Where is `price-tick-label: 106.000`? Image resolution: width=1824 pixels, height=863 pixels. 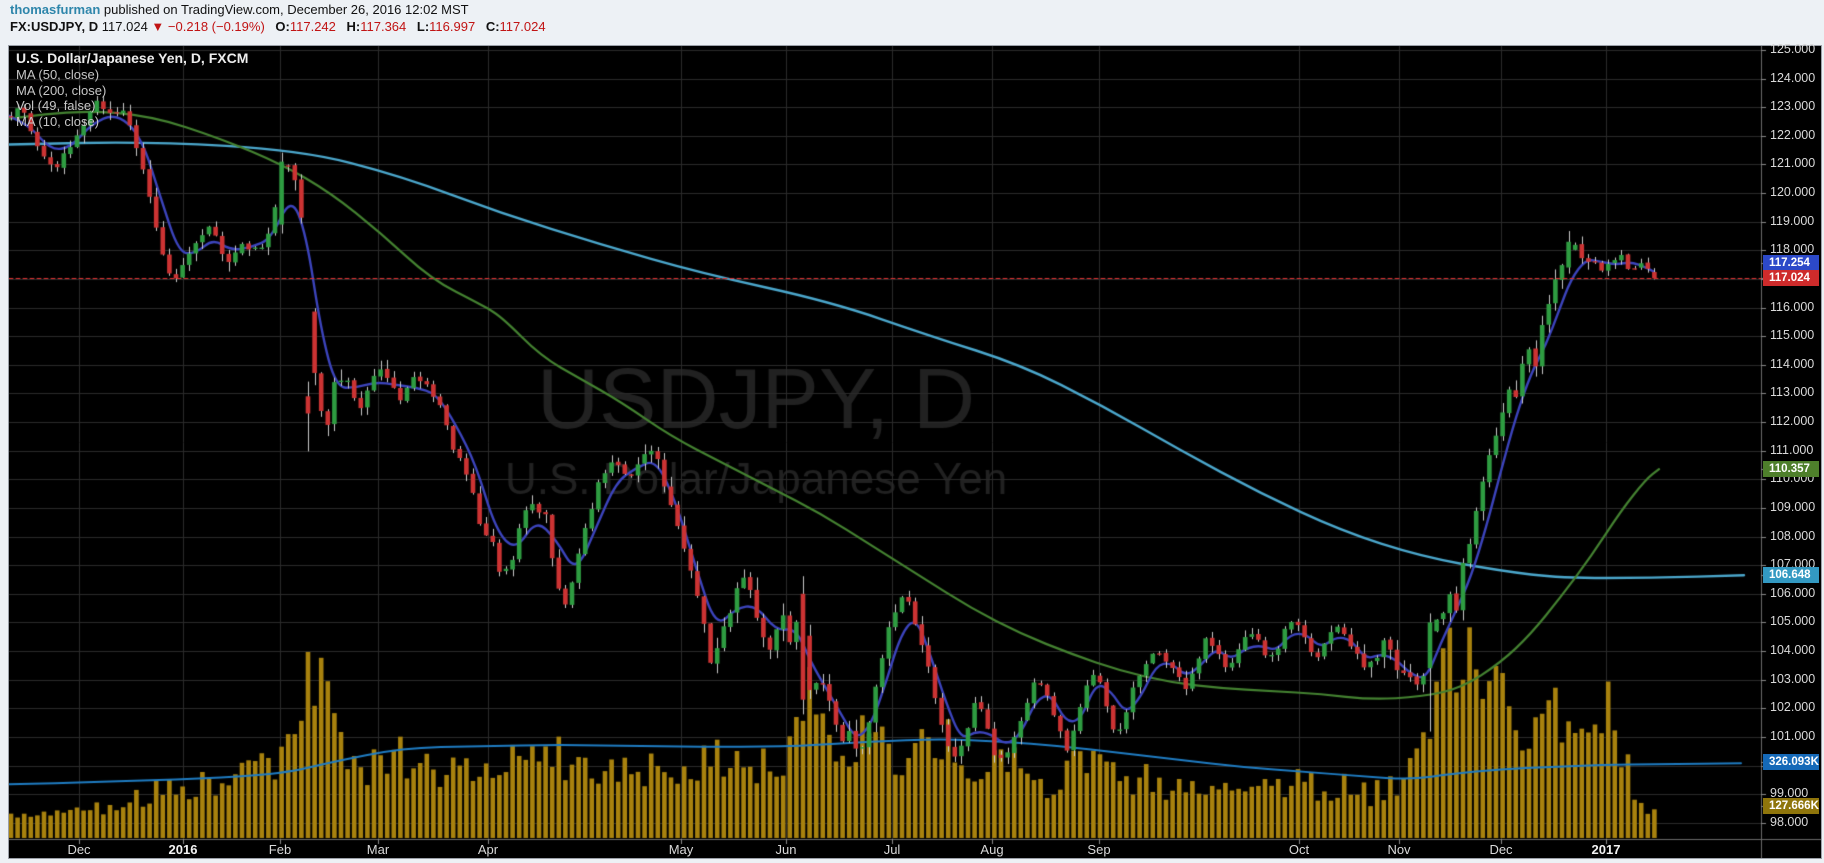 price-tick-label: 106.000 is located at coordinates (1793, 592).